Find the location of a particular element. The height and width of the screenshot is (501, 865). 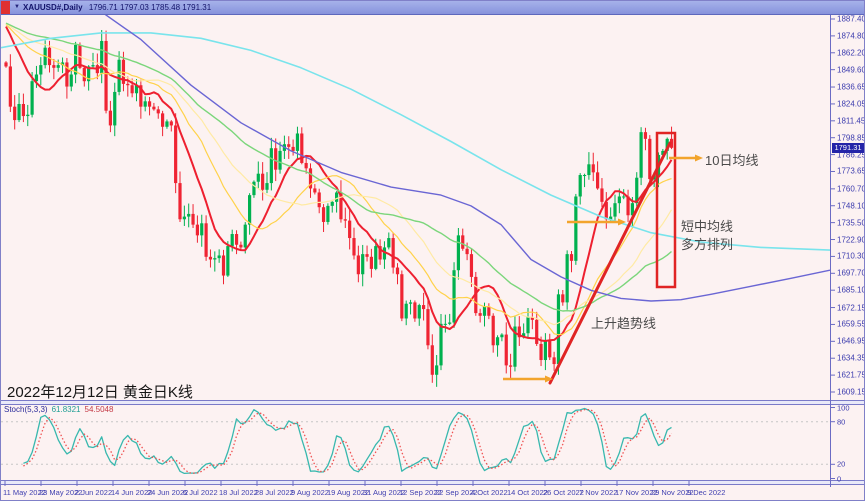

price-axis-label: 1685.10 is located at coordinates (851, 290).